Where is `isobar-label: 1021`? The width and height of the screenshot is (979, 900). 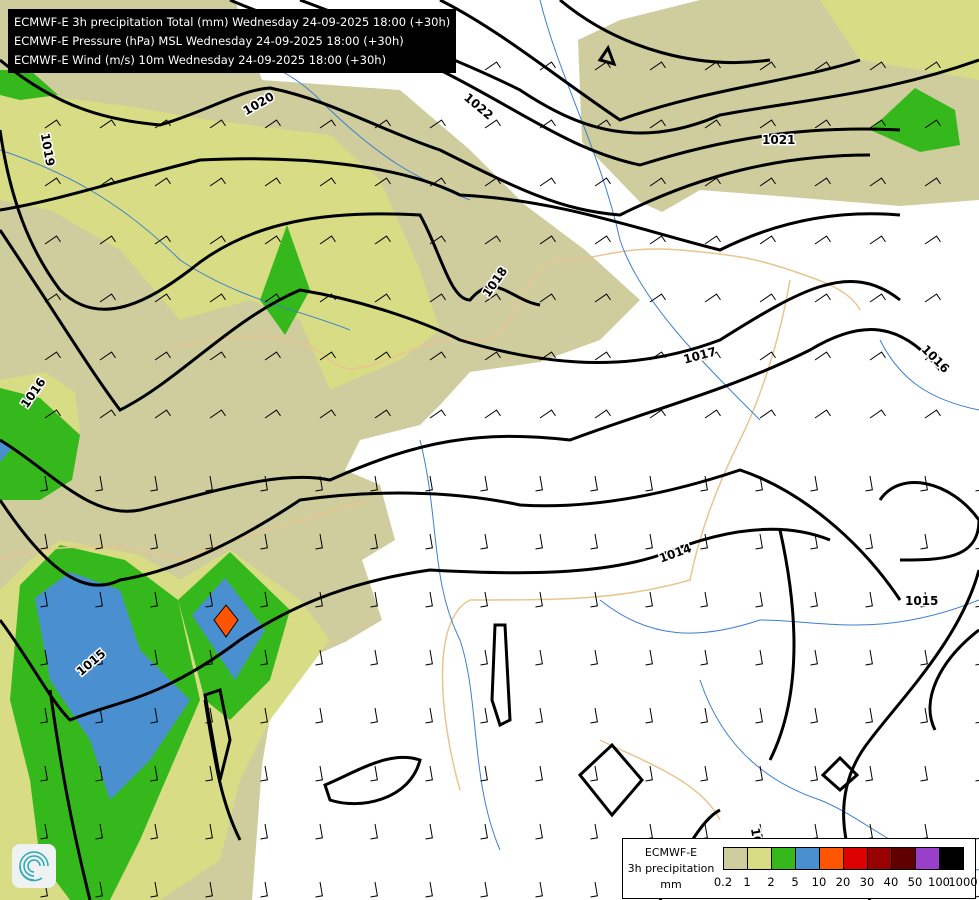 isobar-label: 1021 is located at coordinates (778, 140).